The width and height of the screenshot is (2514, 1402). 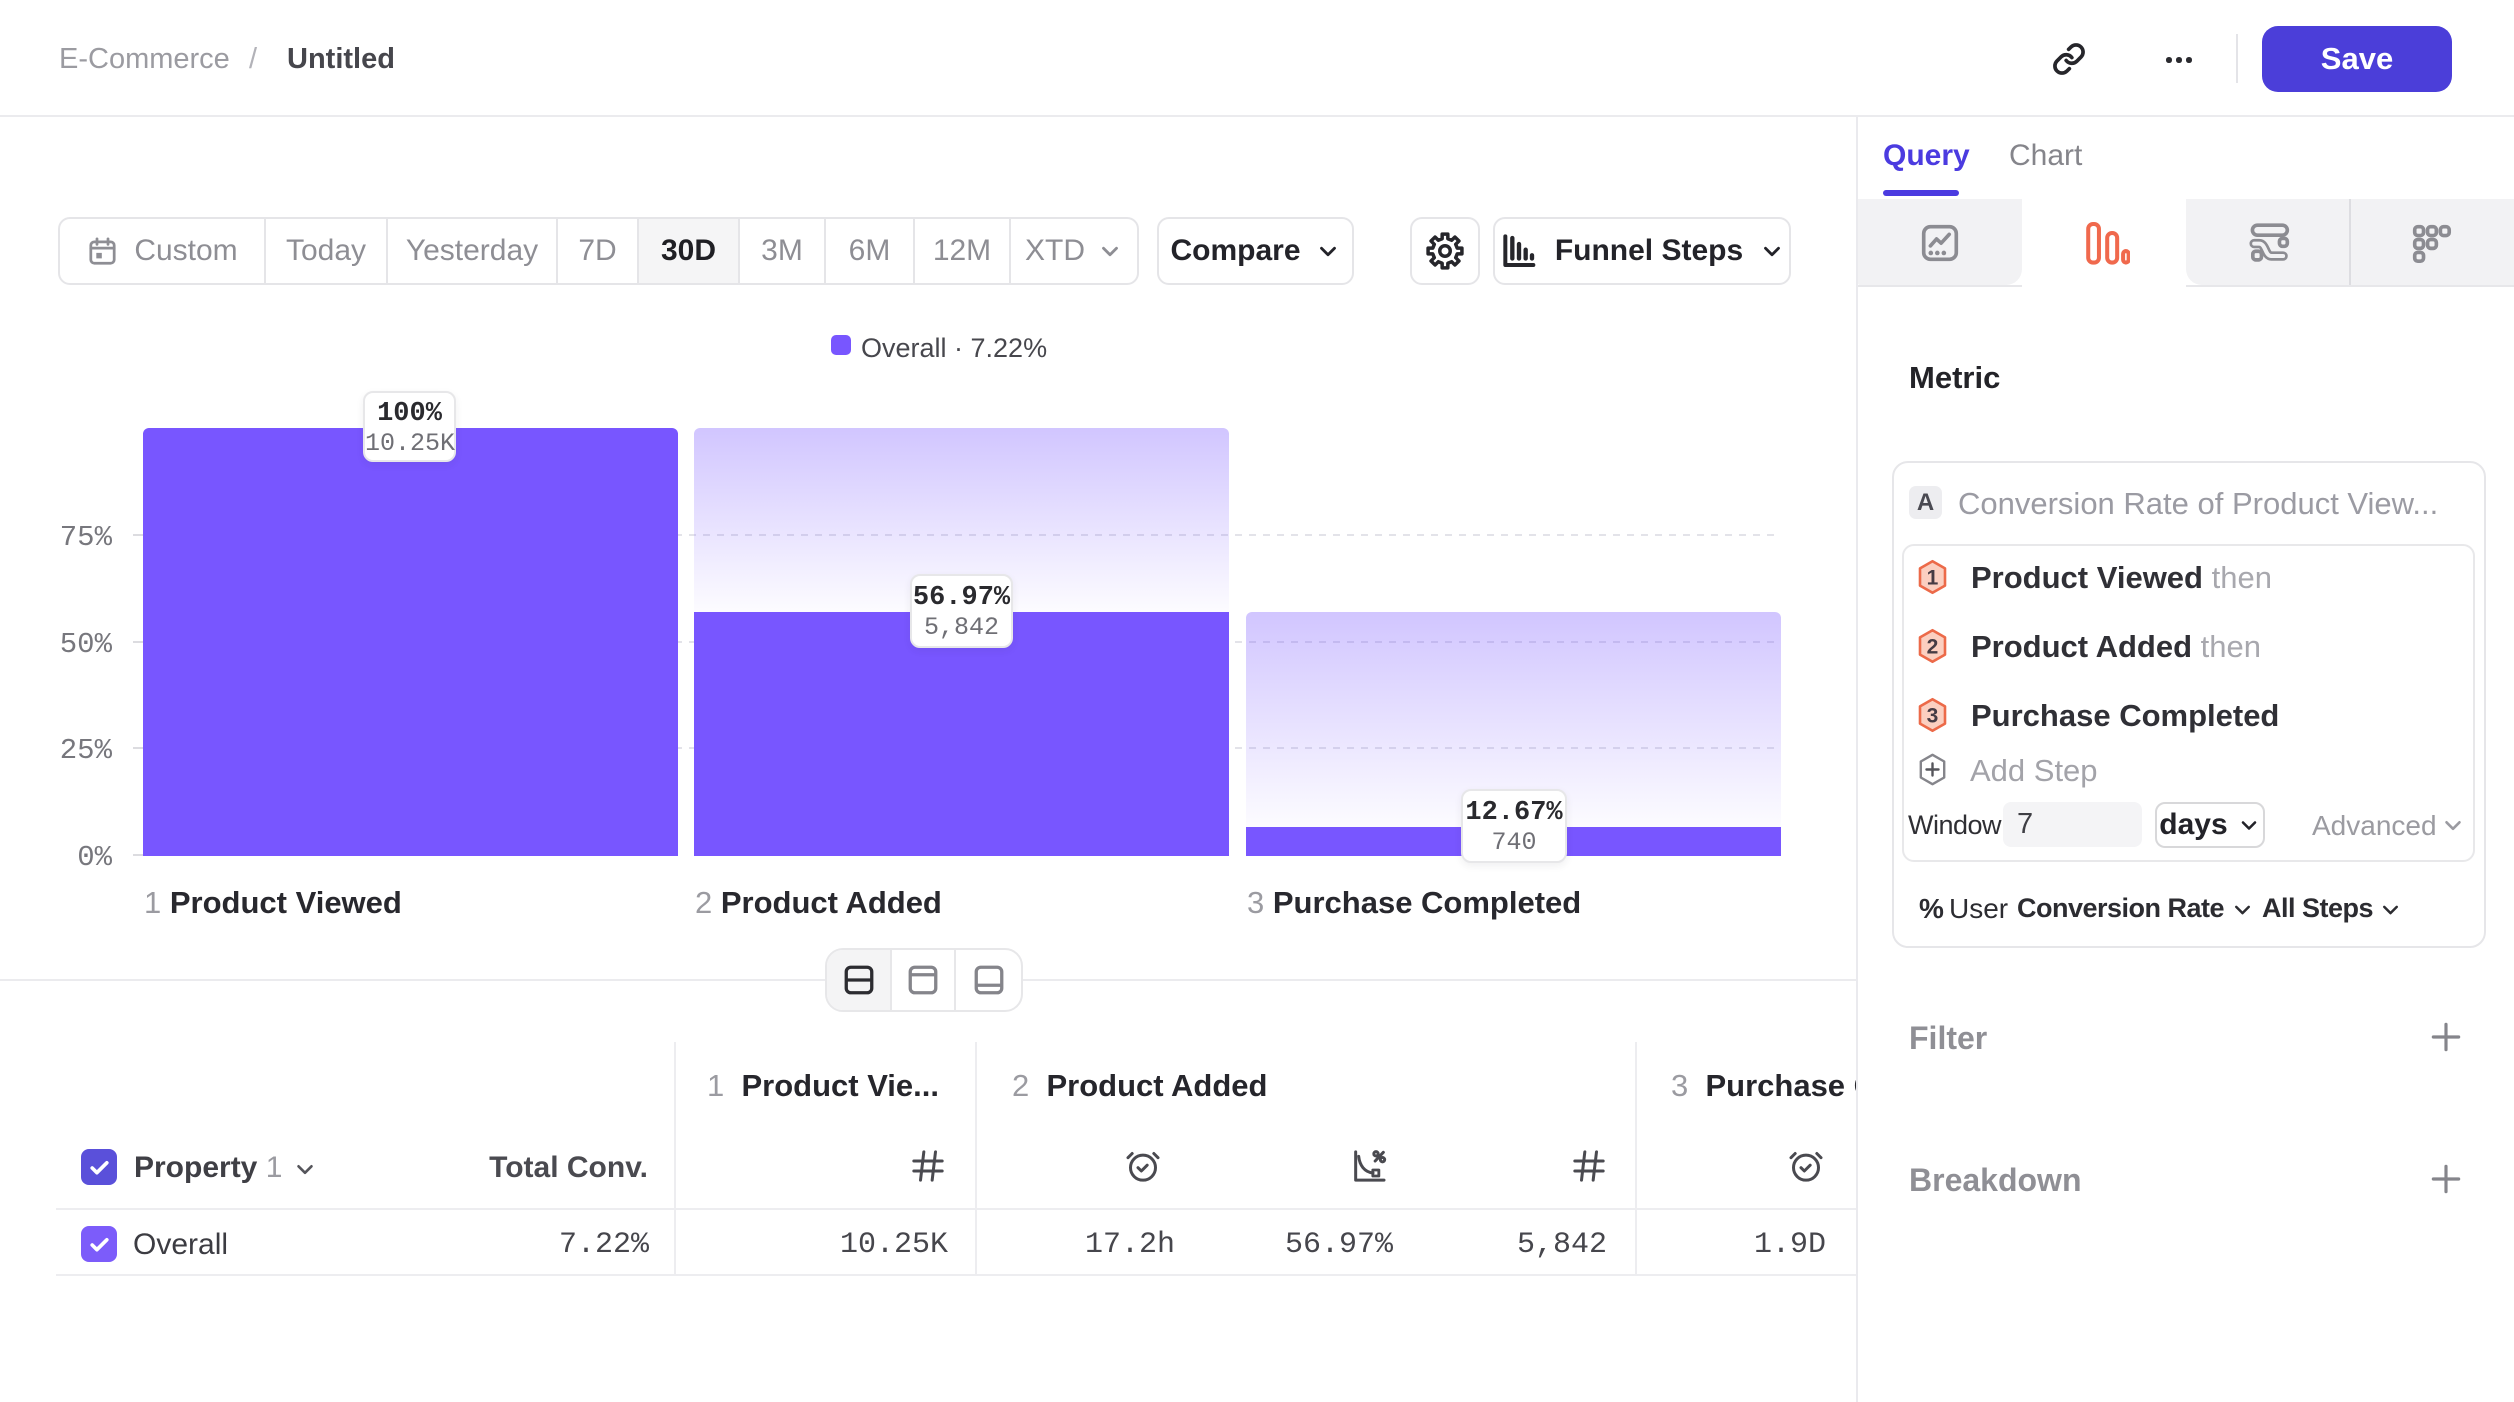 I want to click on svg-text: 3, so click(x=1933, y=716).